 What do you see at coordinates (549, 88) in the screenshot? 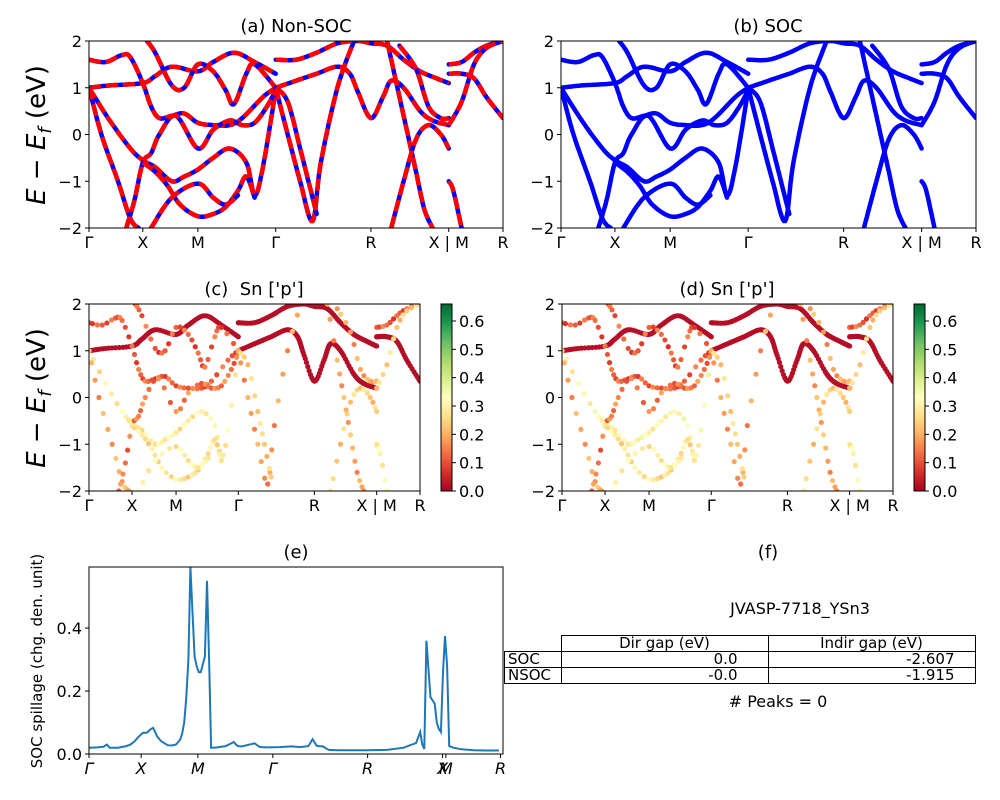
I see `y-tick-label: 1` at bounding box center [549, 88].